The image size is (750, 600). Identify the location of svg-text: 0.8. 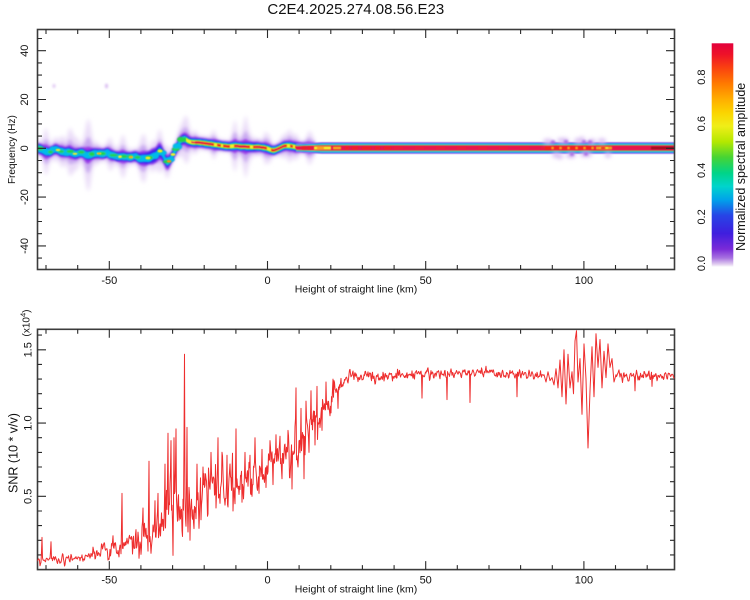
(702, 76).